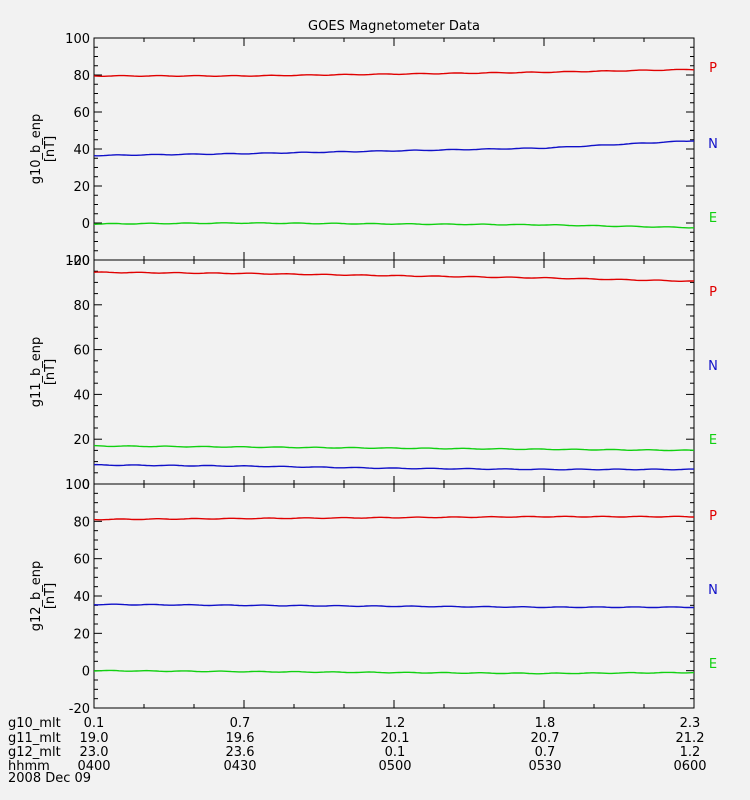  I want to click on y-axis-label: g12_b_enp, so click(36, 596).